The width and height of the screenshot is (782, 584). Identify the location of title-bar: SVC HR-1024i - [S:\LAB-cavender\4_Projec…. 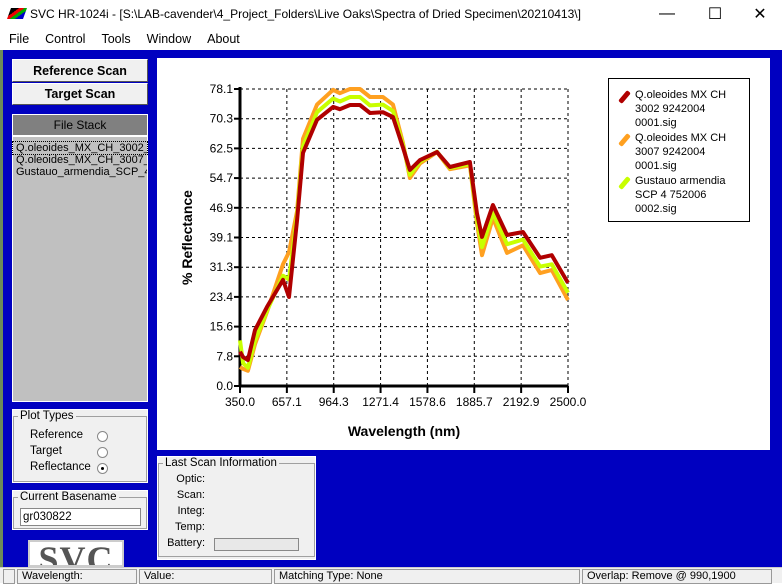
(391, 14).